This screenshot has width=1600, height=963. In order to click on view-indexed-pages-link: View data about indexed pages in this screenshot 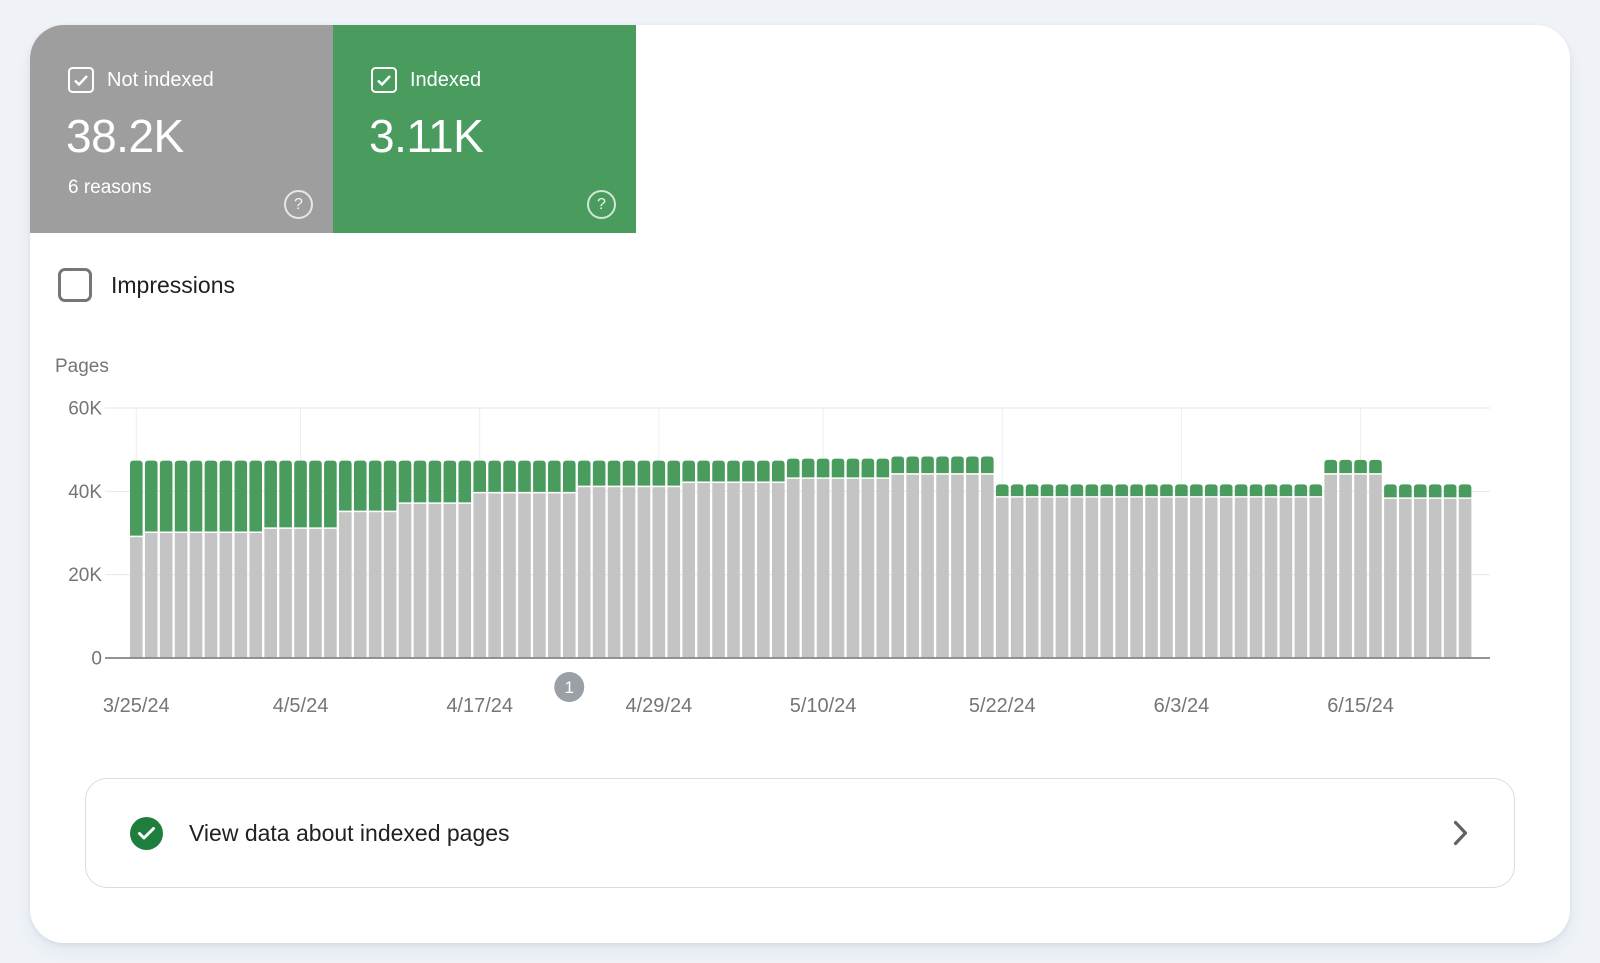, I will do `click(800, 833)`.